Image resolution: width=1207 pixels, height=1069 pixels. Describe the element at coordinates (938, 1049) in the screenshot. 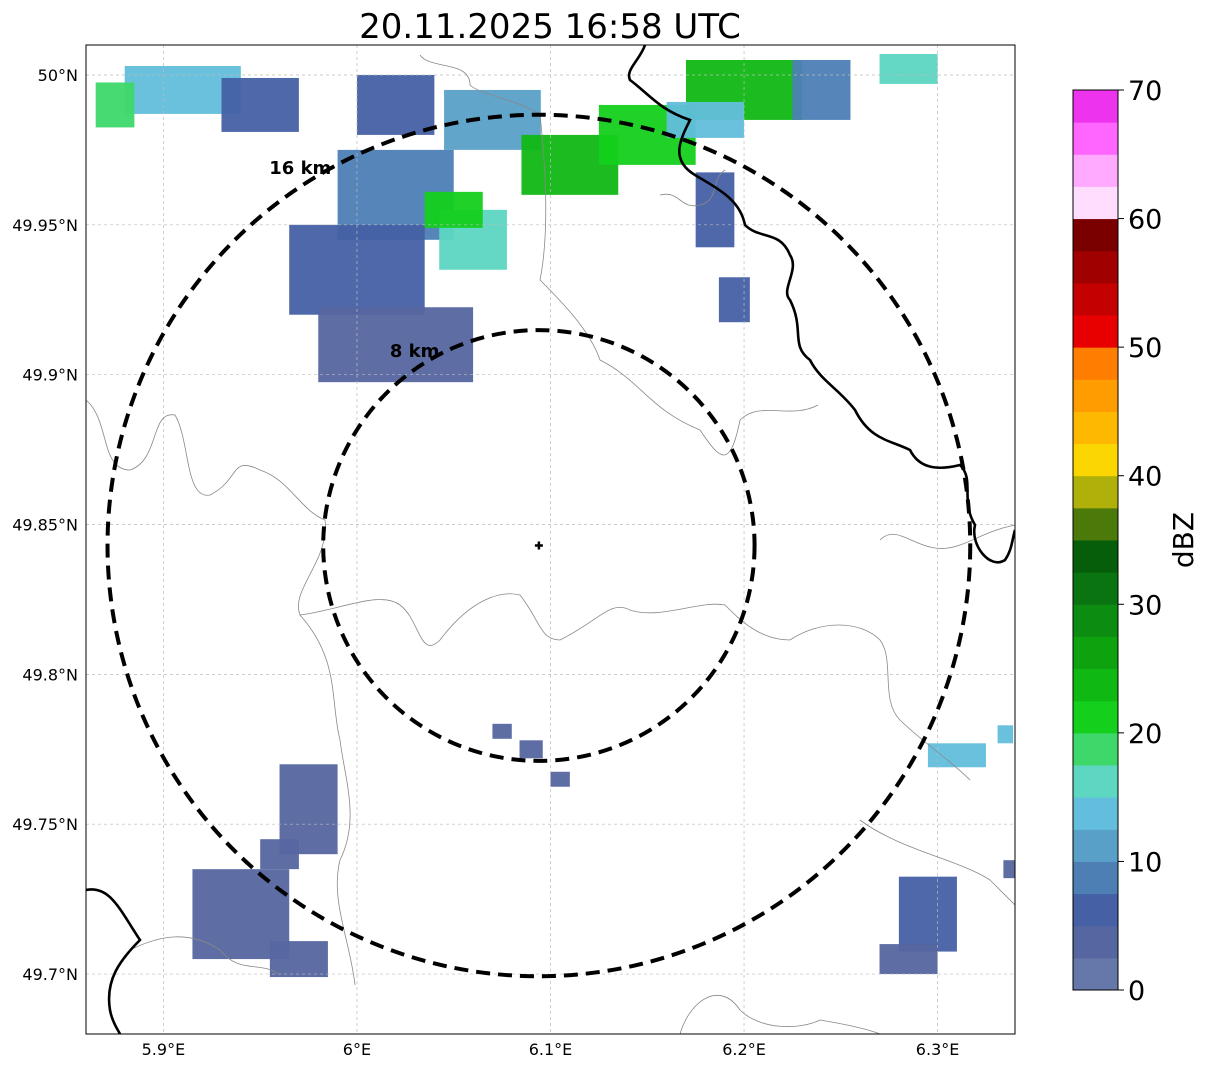

I see `x-tick-label: 6.3°E` at that location.